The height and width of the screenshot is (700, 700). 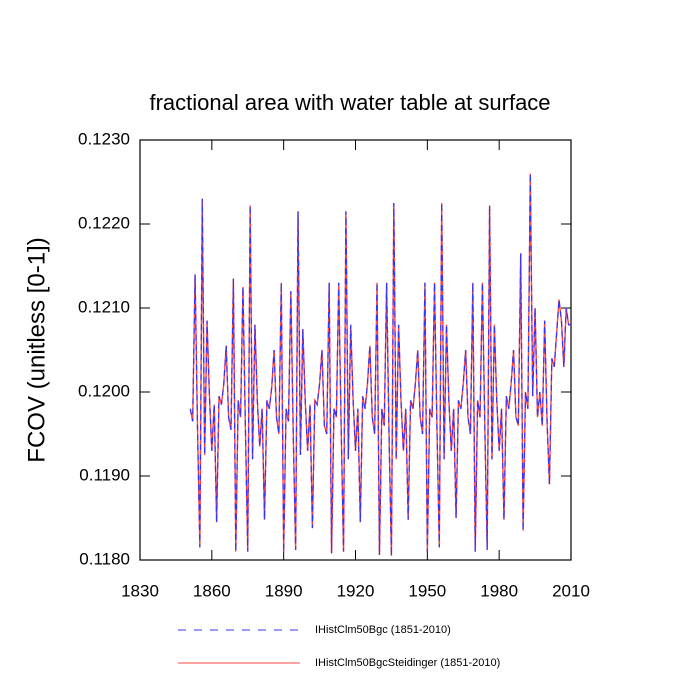 What do you see at coordinates (104, 306) in the screenshot?
I see `y-tick-label: 0.1210` at bounding box center [104, 306].